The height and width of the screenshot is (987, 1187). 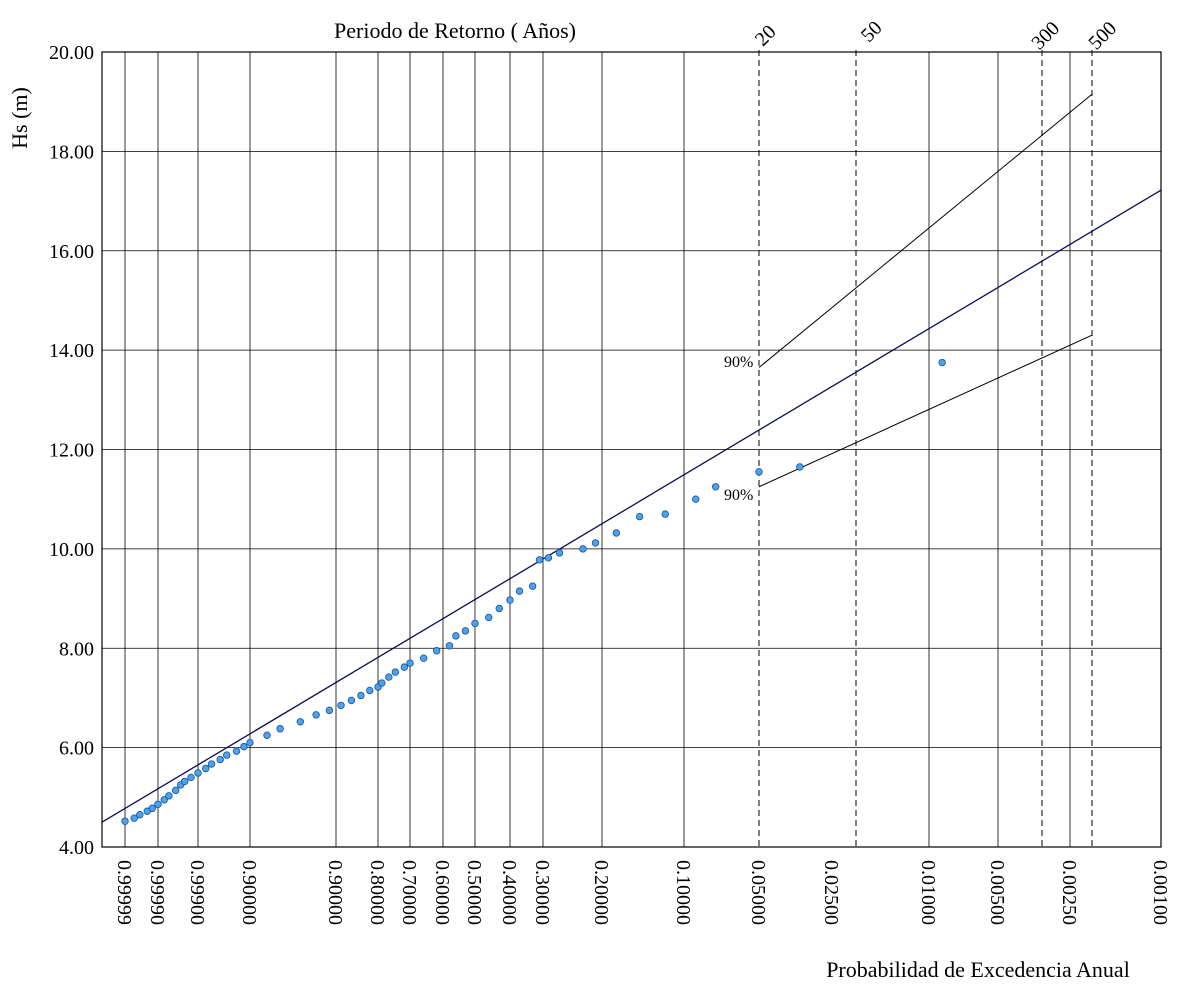 What do you see at coordinates (925, 230) in the screenshot?
I see `confidence-upper-line` at bounding box center [925, 230].